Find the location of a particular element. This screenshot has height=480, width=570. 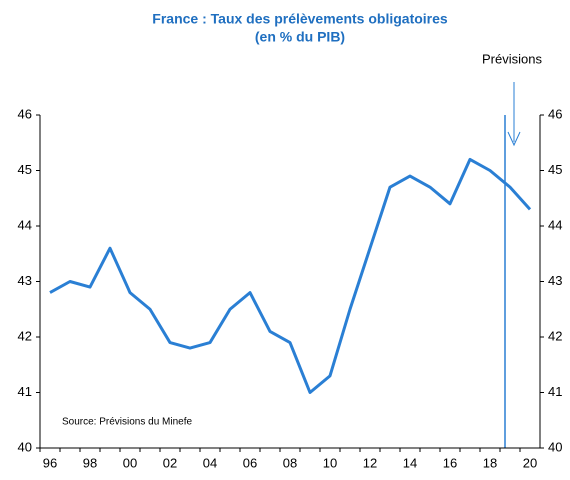

y2-tick-label: 40 is located at coordinates (555, 446).